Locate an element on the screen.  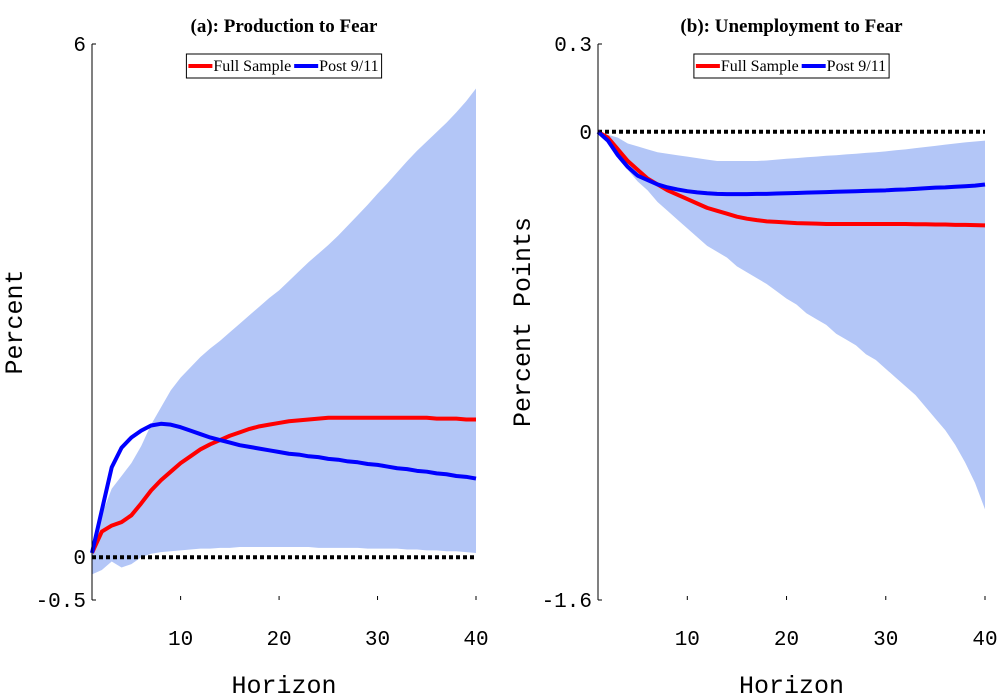
y-tick-label: -1.6 is located at coordinates (567, 602).